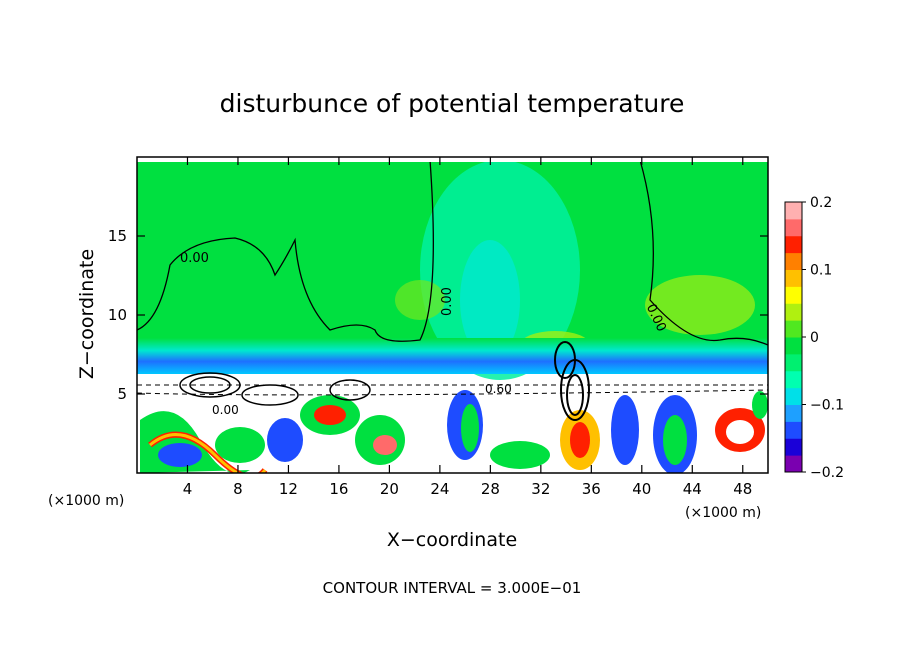  Describe the element at coordinates (194, 258) in the screenshot. I see `contour-label-1: 0.00` at that location.